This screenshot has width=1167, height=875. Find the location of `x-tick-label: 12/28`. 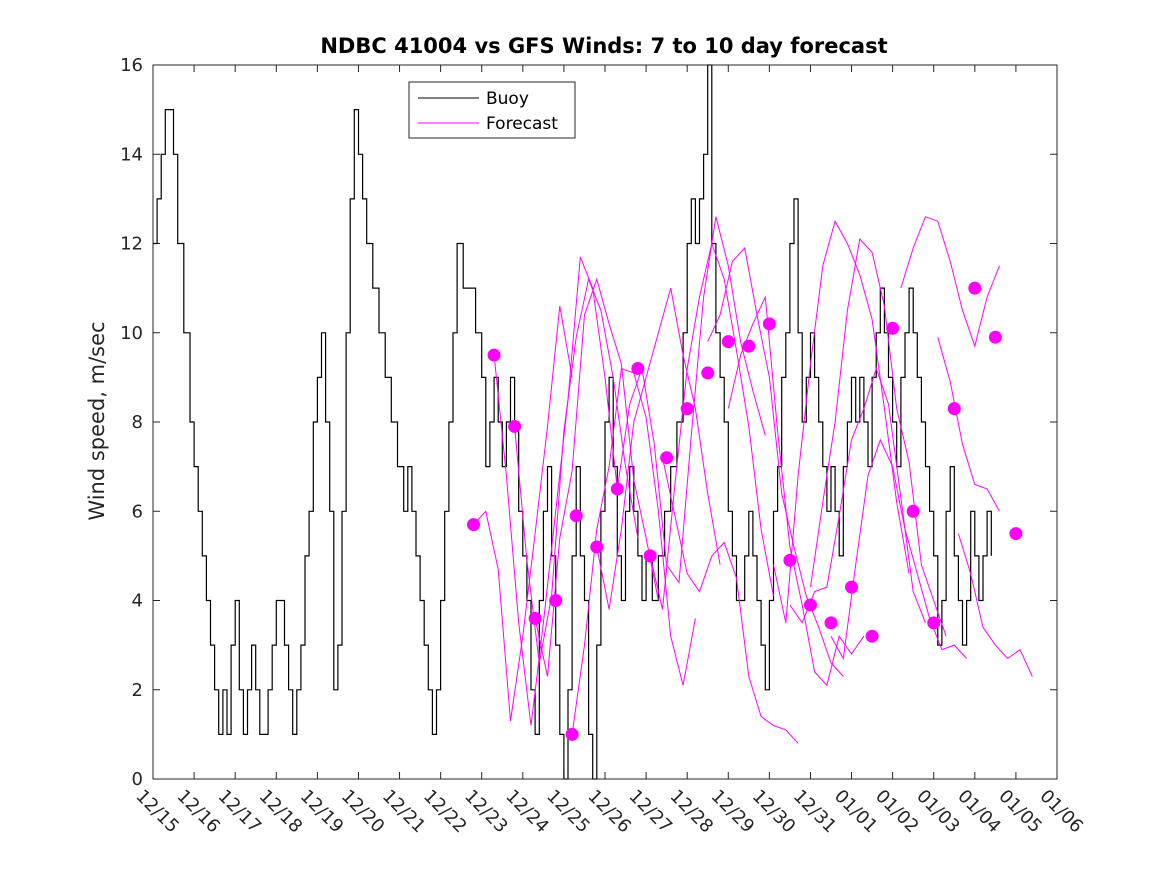

x-tick-label: 12/28 is located at coordinates (692, 812).